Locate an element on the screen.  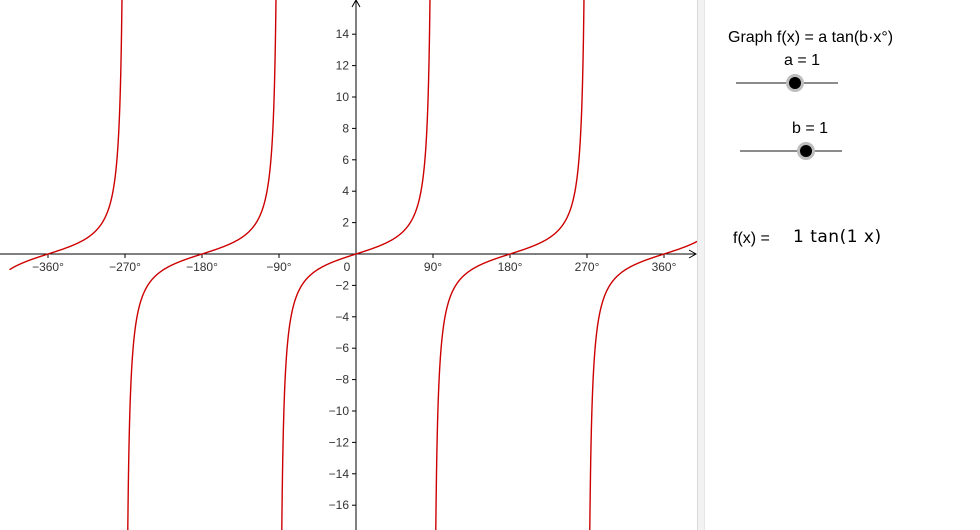
y-tick-label: 14 is located at coordinates (343, 34).